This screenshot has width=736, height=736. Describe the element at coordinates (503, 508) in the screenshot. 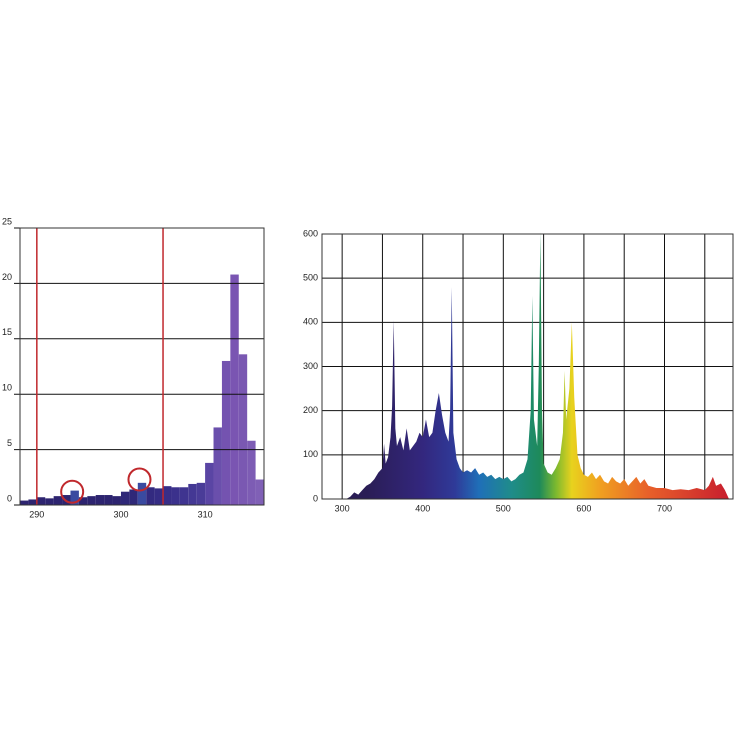

I see `x-tick-label: 500` at that location.